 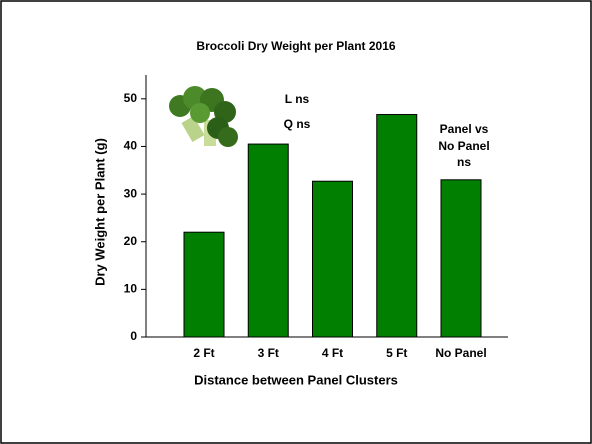 I want to click on y-tick-label: 50, so click(x=131, y=98).